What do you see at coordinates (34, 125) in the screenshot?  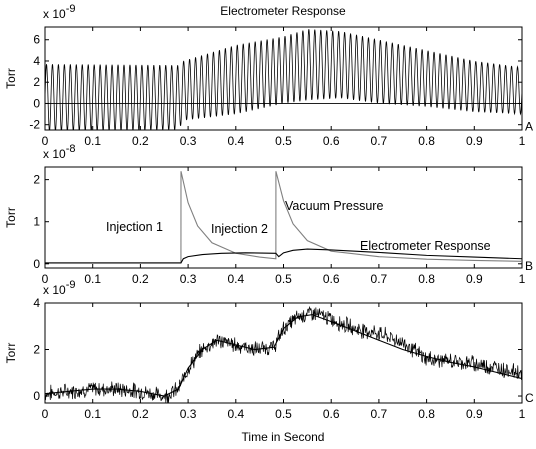 I see `y-tick-label: -2` at bounding box center [34, 125].